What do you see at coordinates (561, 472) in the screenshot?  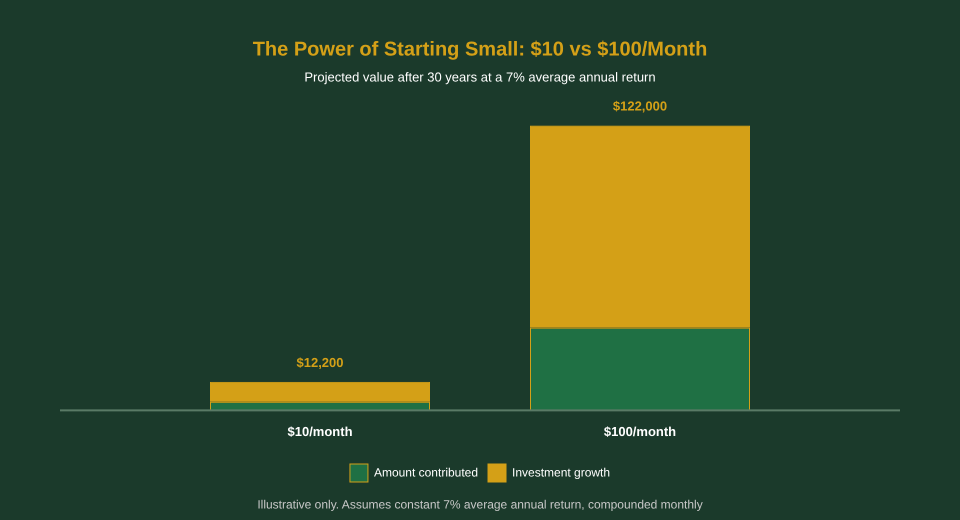 I see `legend-label: Investment growth` at bounding box center [561, 472].